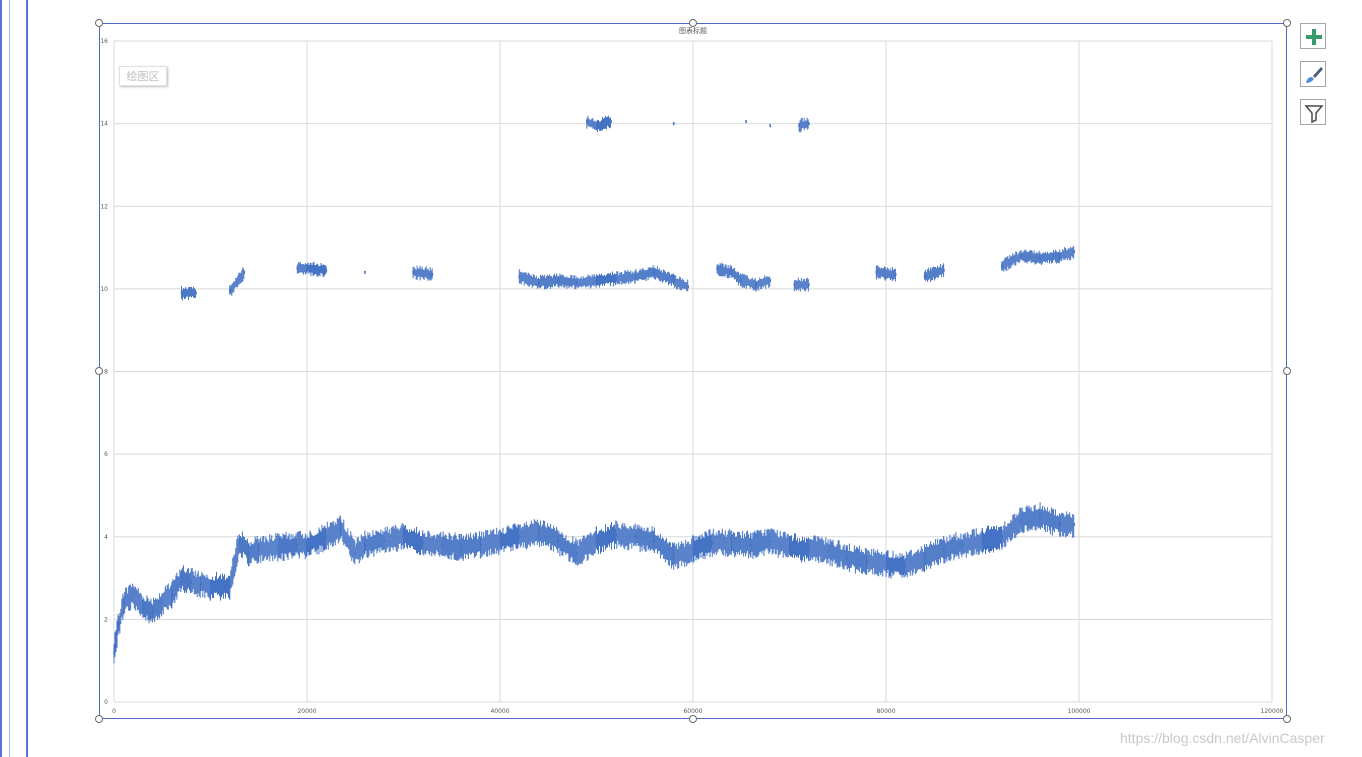 This screenshot has height=757, width=1362. Describe the element at coordinates (693, 23) in the screenshot. I see `resize-handle-top` at that location.